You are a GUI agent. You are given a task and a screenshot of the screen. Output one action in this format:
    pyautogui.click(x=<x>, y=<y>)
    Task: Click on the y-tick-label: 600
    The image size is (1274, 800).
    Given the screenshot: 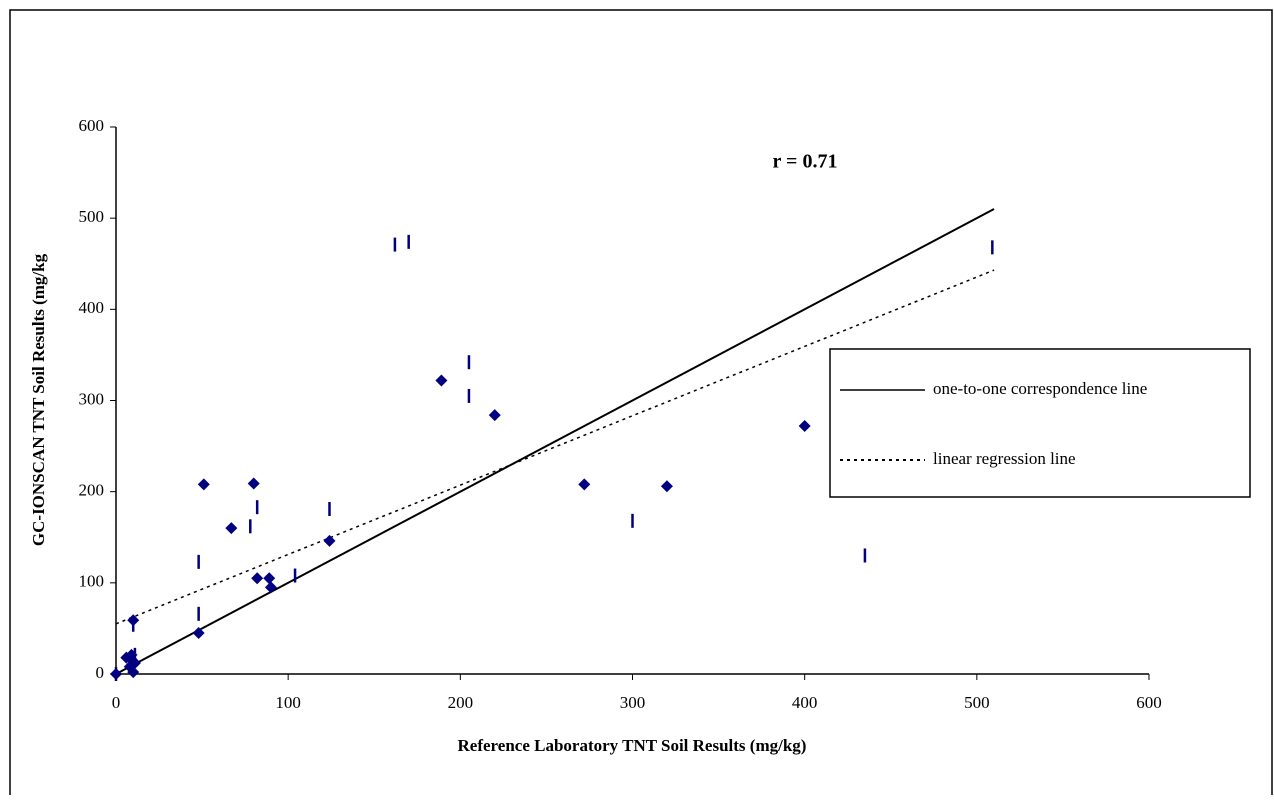 What is the action you would take?
    pyautogui.click(x=92, y=125)
    